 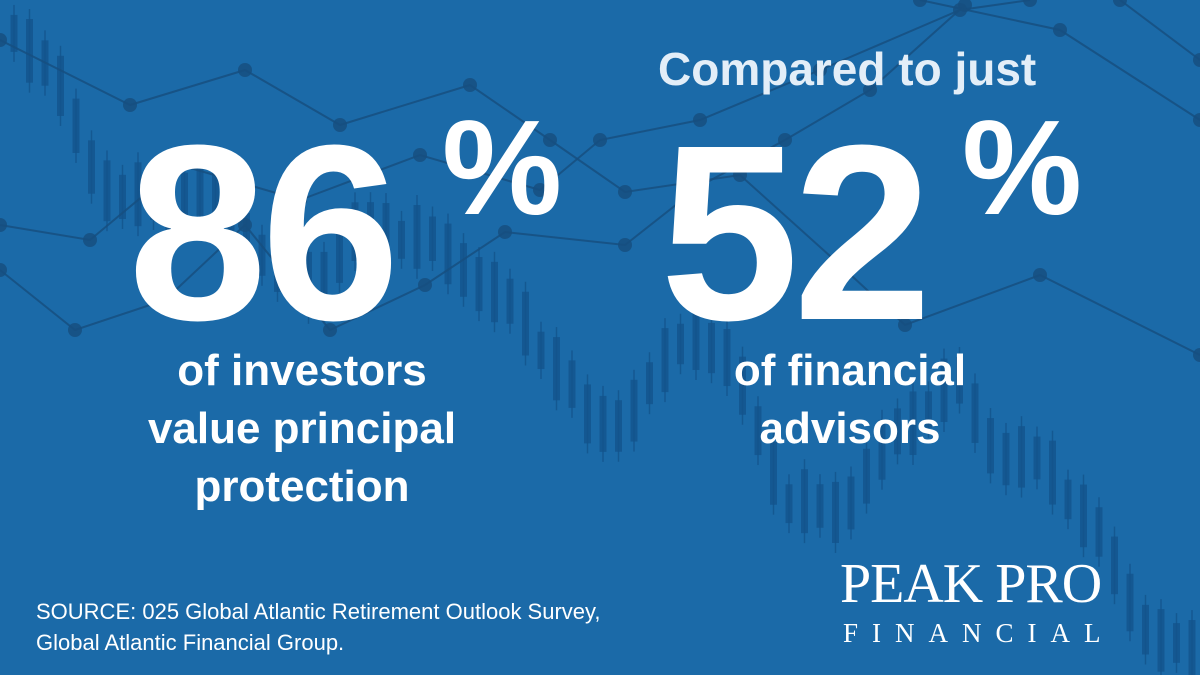 What do you see at coordinates (264, 232) in the screenshot?
I see `left-number: 86` at bounding box center [264, 232].